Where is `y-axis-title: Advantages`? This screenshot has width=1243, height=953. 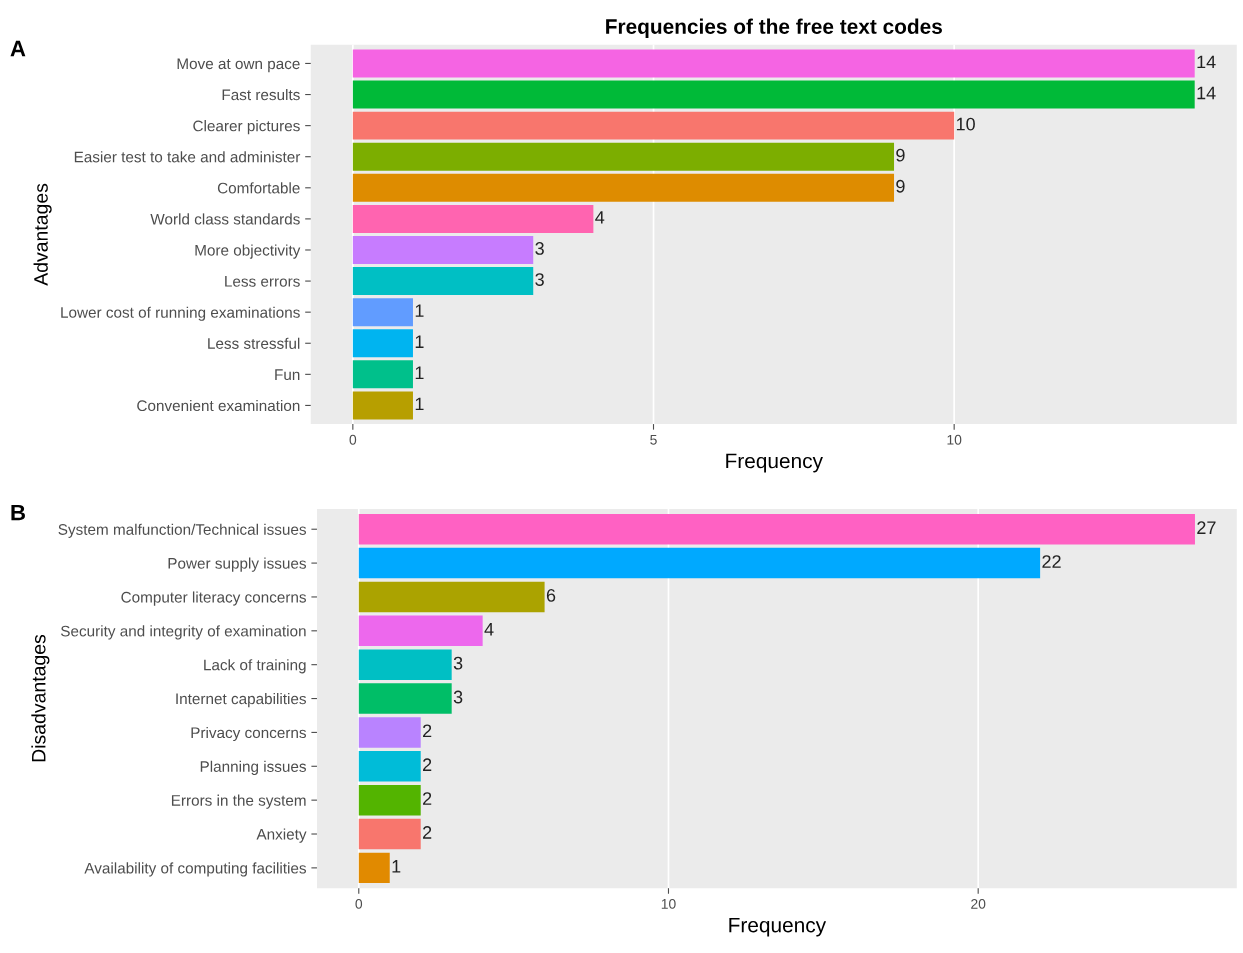
y-axis-title: Advantages is located at coordinates (42, 234).